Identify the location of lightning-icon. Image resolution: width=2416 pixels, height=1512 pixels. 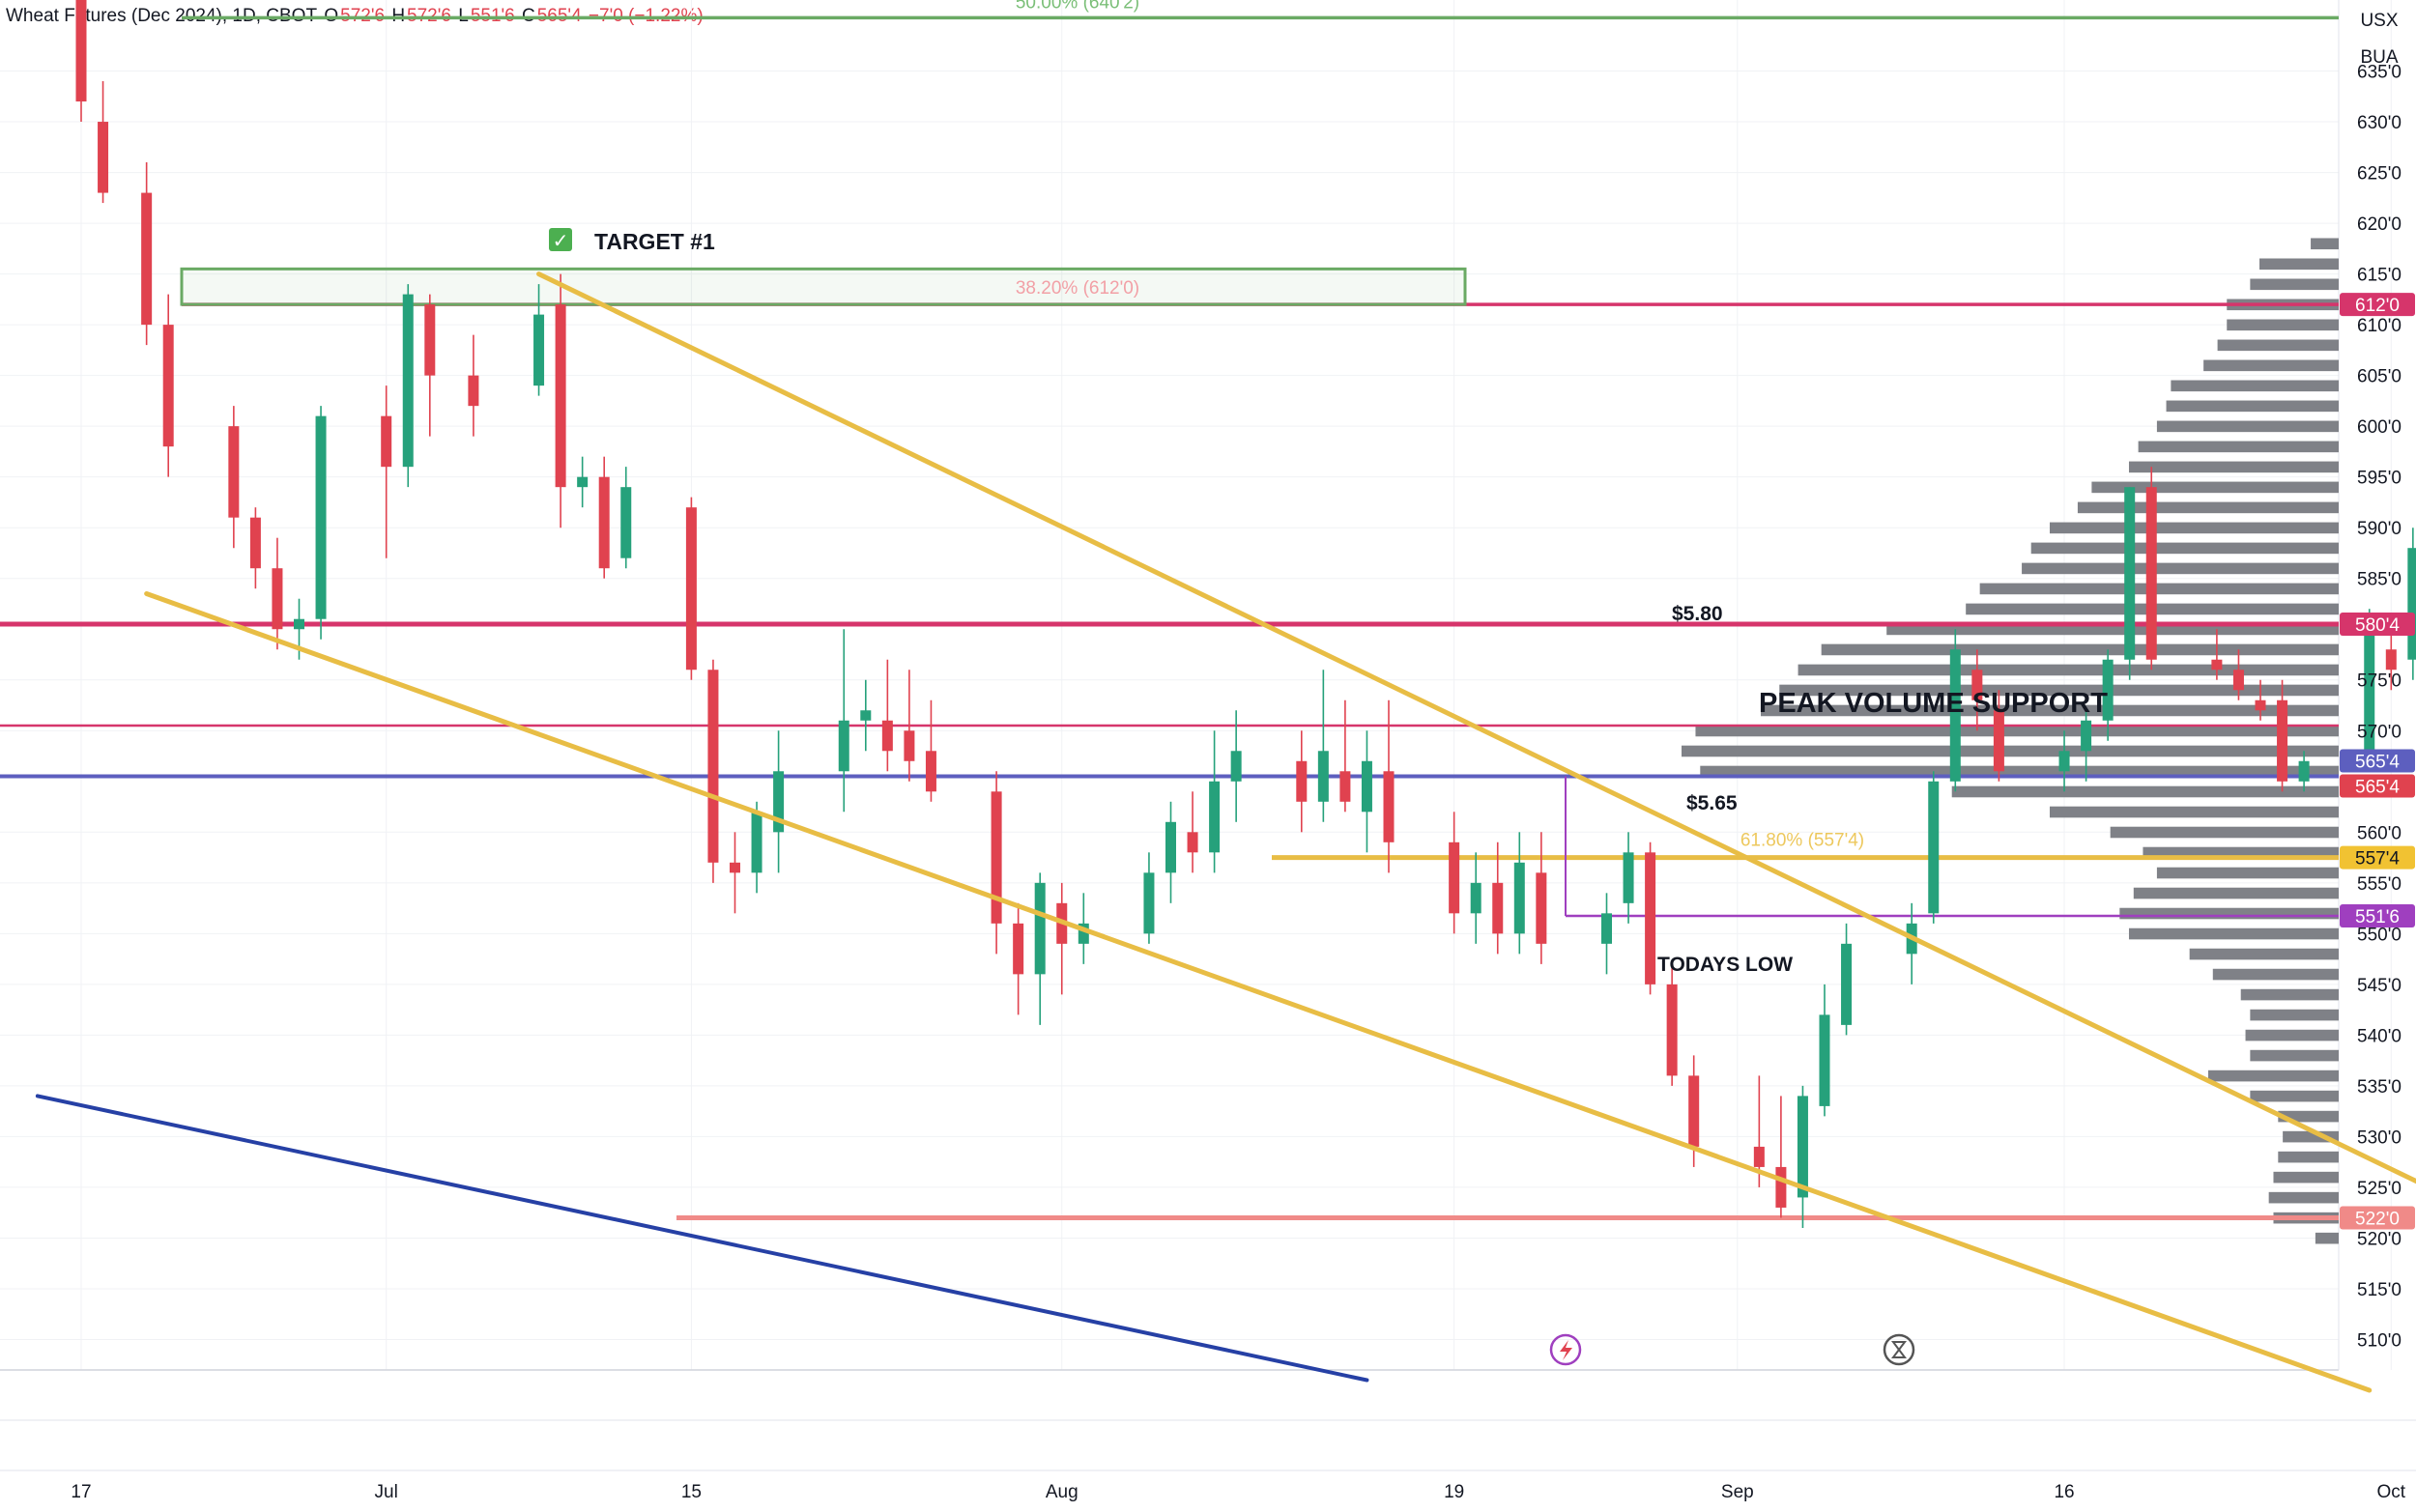
(1566, 1350).